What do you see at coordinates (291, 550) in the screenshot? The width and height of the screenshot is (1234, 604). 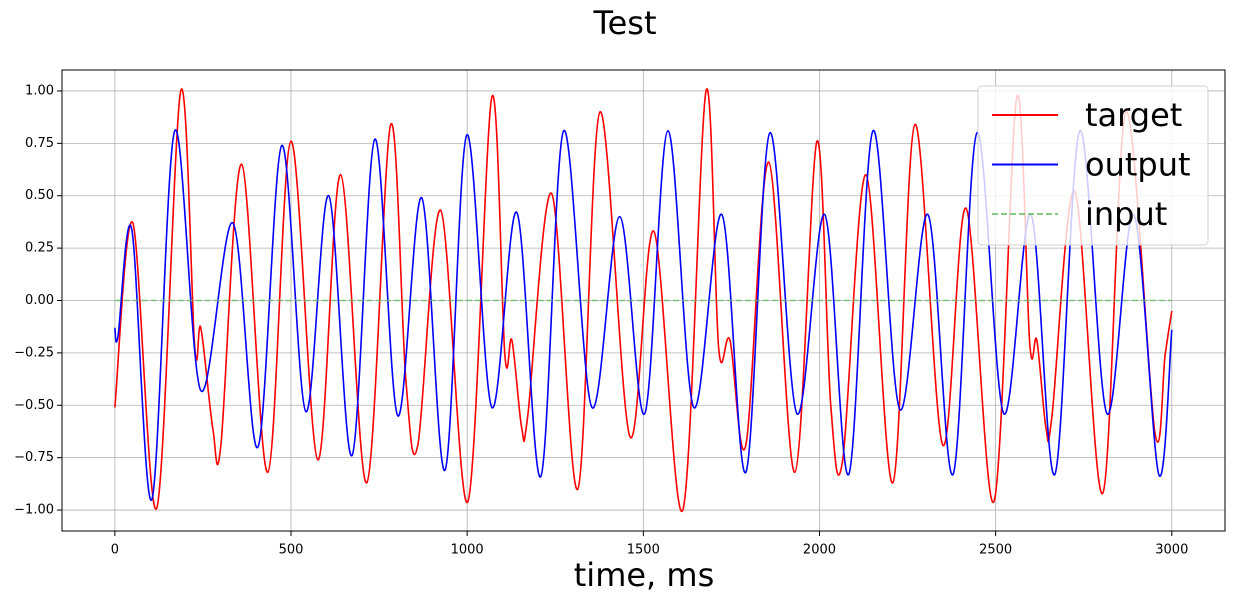 I see `x-tick-label: 500` at bounding box center [291, 550].